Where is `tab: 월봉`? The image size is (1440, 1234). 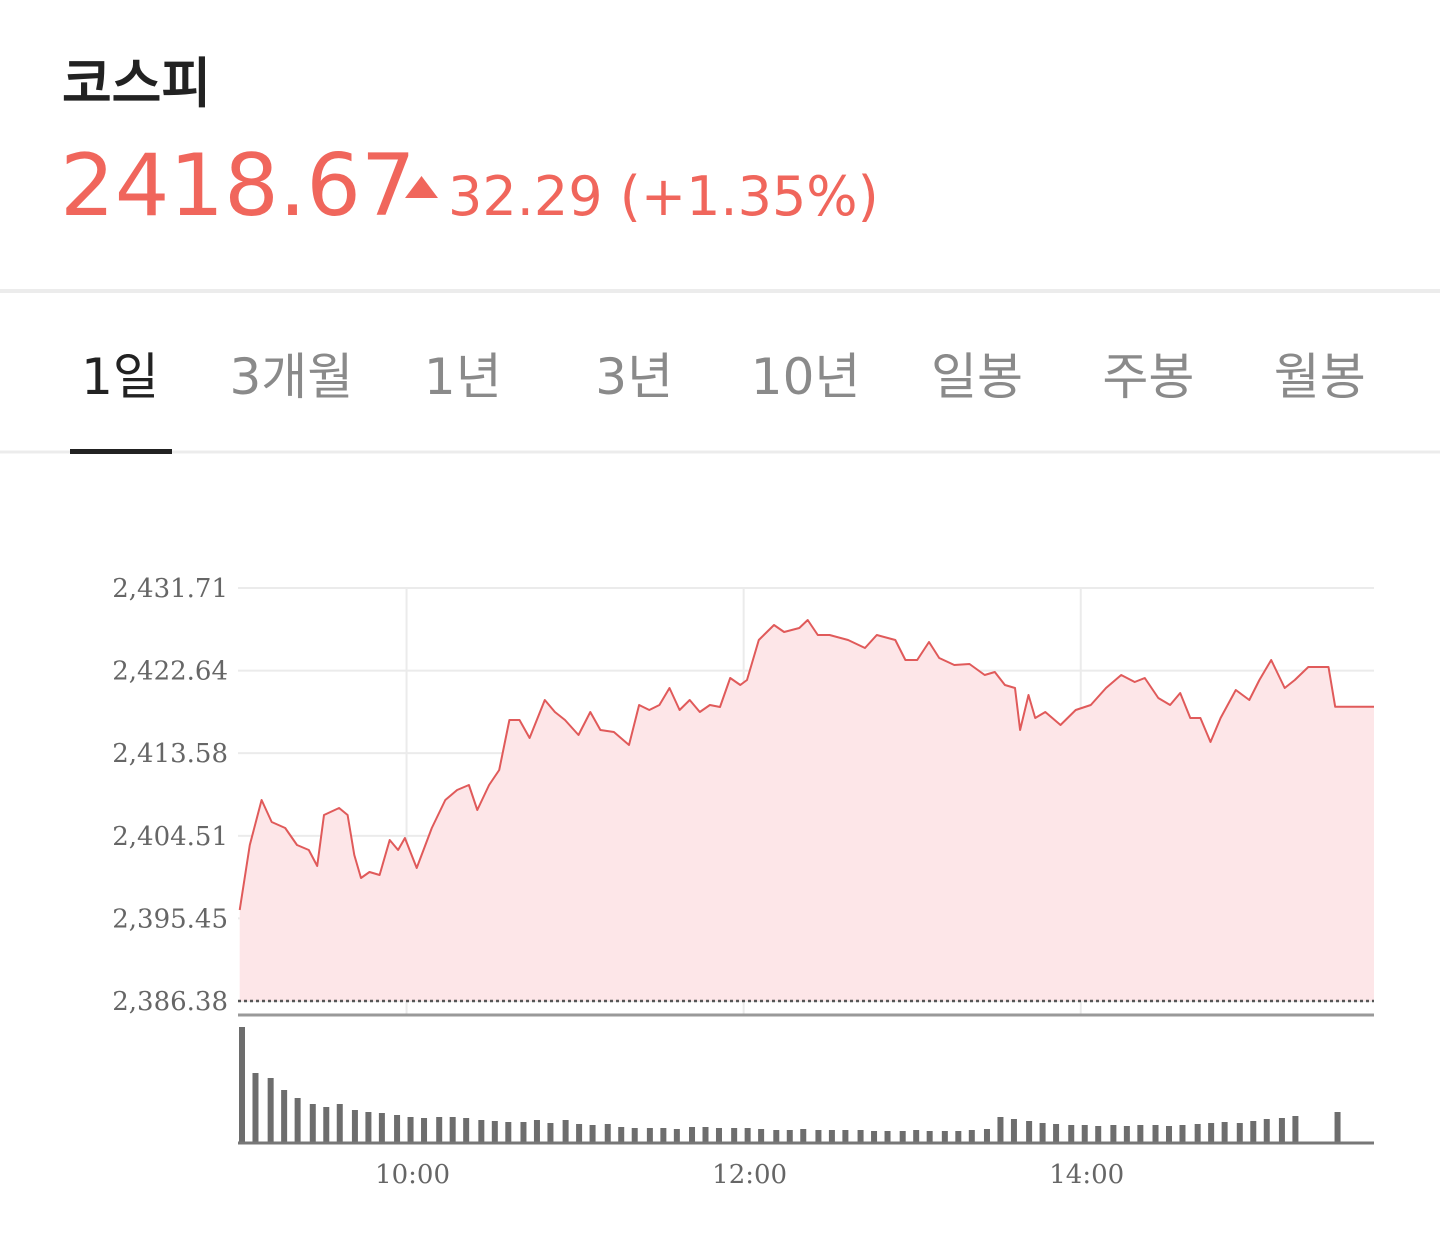
tab: 월봉 is located at coordinates (1320, 377).